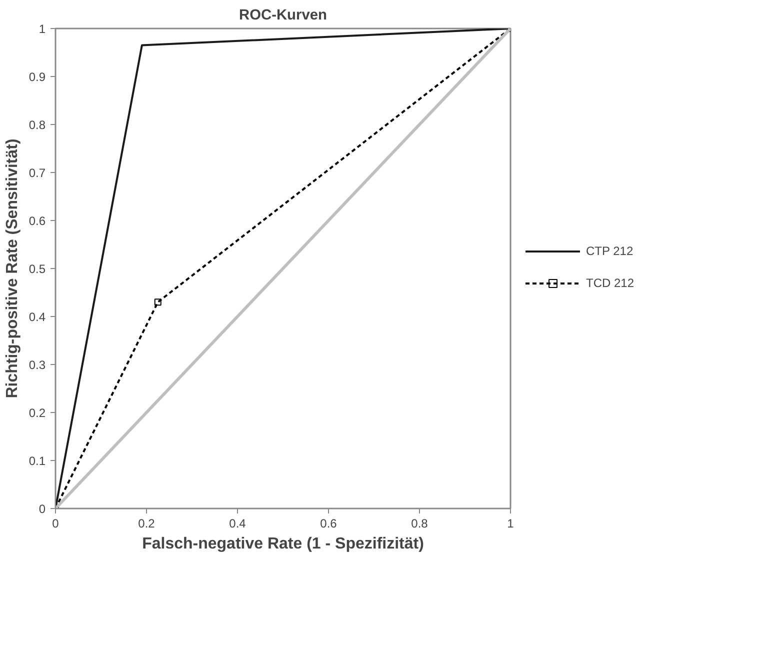 The height and width of the screenshot is (645, 782). I want to click on y-axis-title: Richtig-positive Rate (Sensitivität), so click(12, 268).